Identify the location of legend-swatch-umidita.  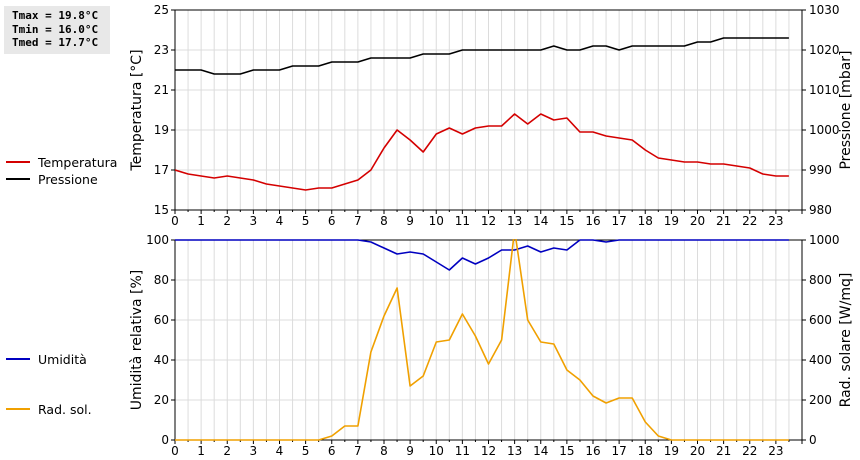
(18, 359).